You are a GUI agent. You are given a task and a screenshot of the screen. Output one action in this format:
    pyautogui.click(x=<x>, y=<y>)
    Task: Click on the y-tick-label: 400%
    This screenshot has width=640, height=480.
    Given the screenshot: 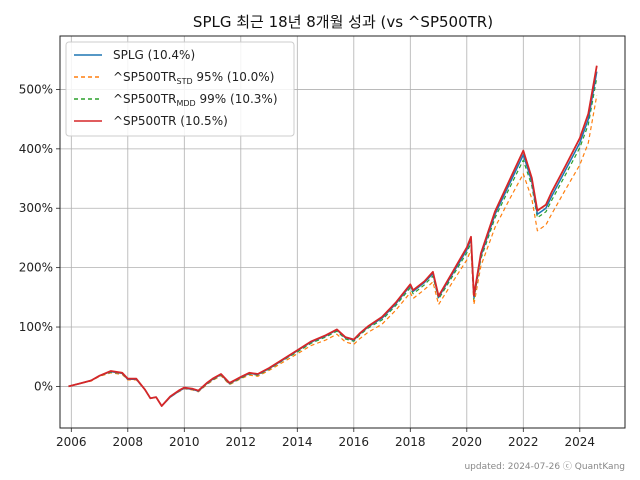 What is the action you would take?
    pyautogui.click(x=36, y=149)
    